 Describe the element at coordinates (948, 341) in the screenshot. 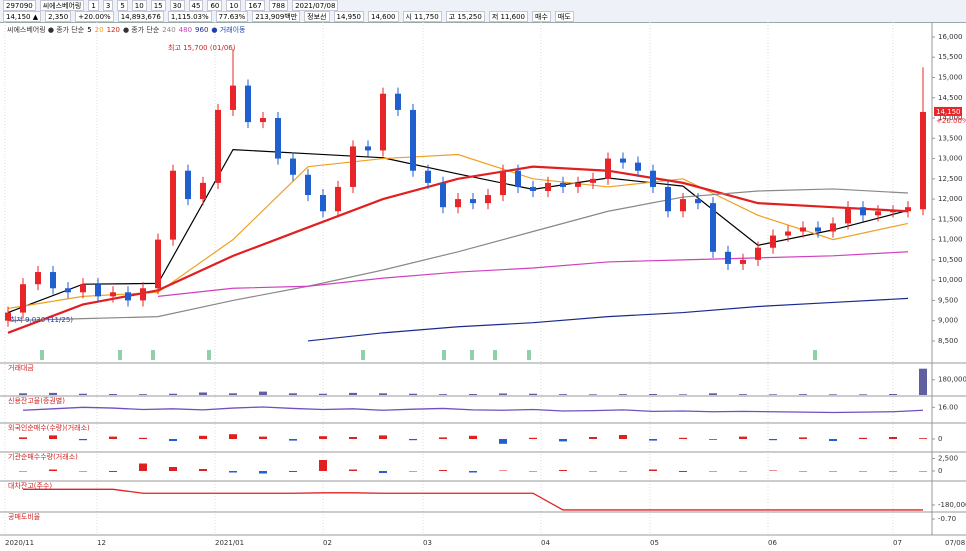

I see `y-tick-label: 8,500` at that location.